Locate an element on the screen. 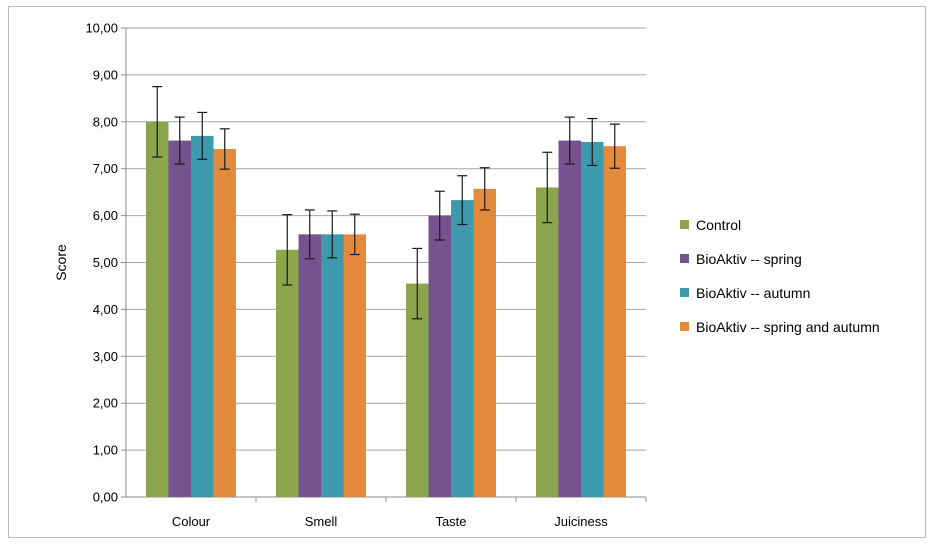 The image size is (933, 544). y-tick-label: 0,00 is located at coordinates (105, 497).